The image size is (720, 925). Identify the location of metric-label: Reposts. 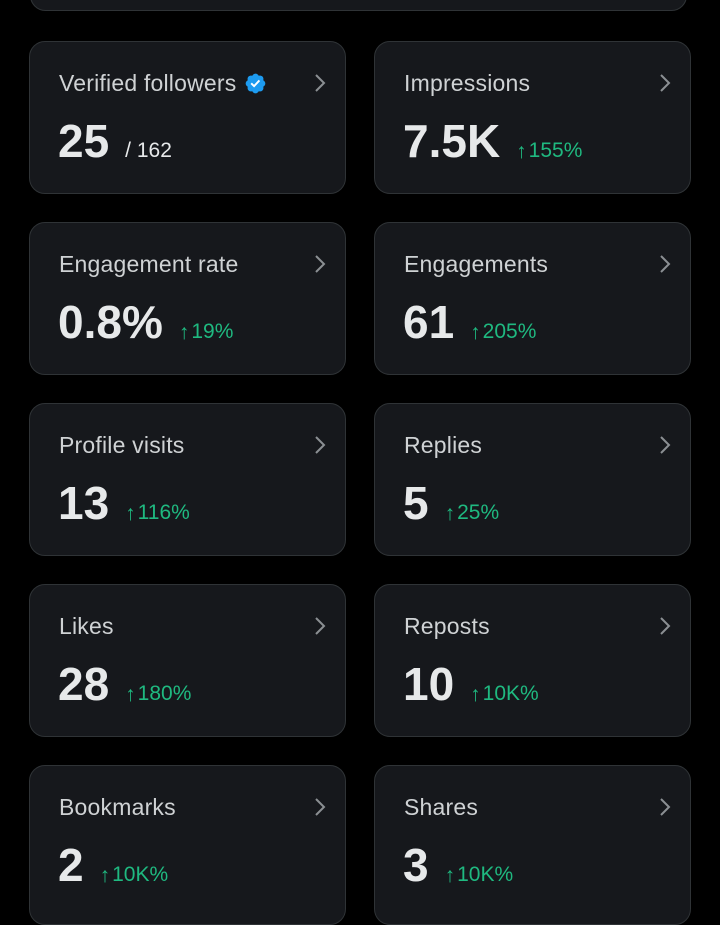
(447, 626).